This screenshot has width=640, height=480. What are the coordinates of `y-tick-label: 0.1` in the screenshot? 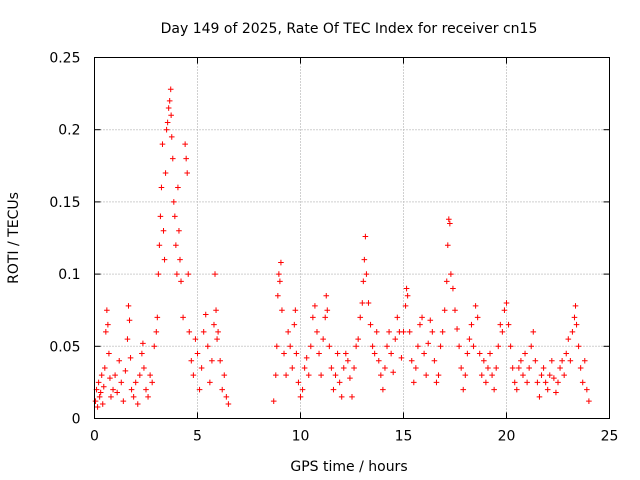 It's located at (69, 275).